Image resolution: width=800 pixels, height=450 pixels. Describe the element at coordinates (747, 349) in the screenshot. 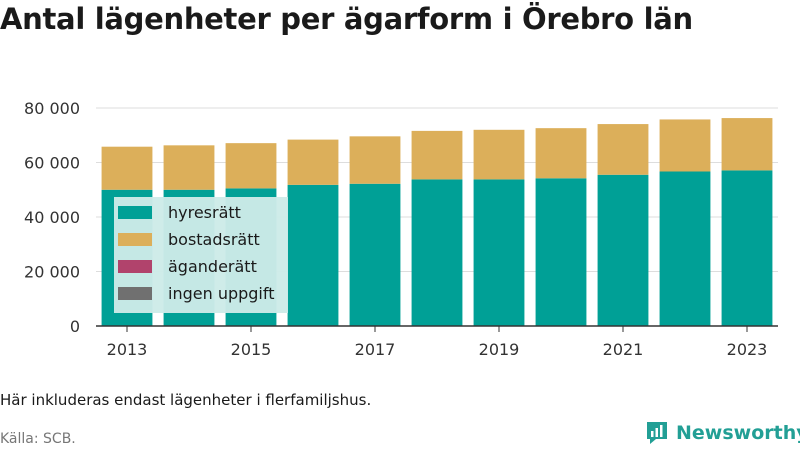

I see `x-tick-label: 2023` at that location.